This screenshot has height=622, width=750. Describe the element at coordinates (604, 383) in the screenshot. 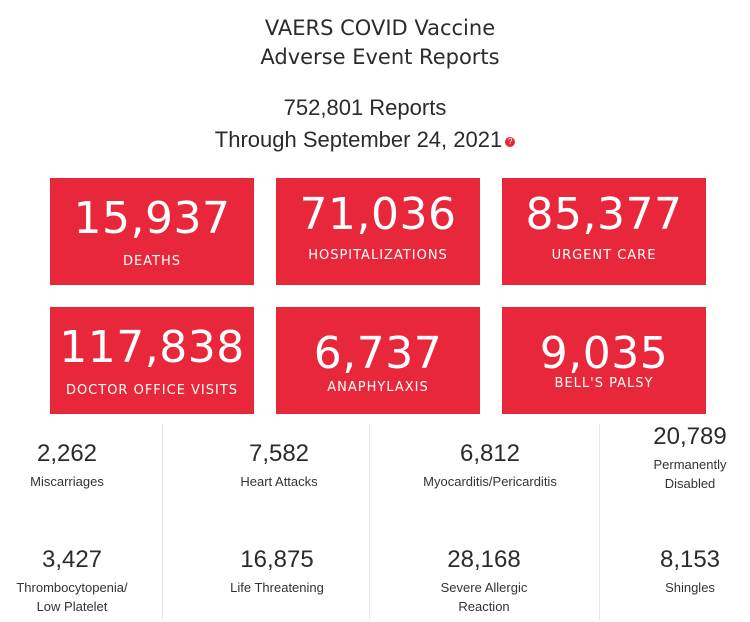

I see `stat-card-label: BELL'S PALSY` at that location.